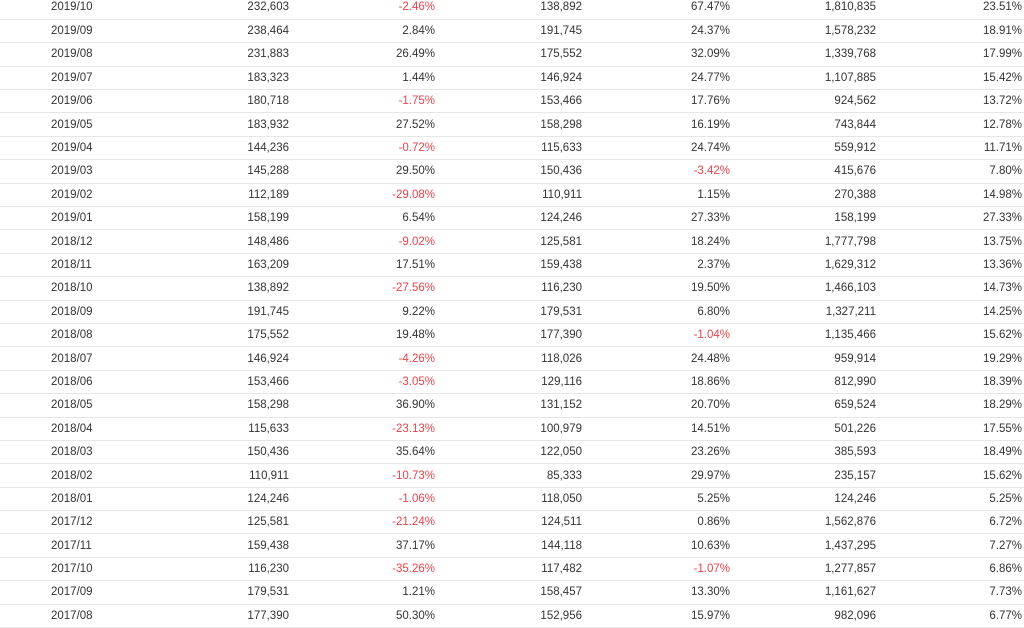 This screenshot has width=1024, height=628. What do you see at coordinates (364, 335) in the screenshot?
I see `change-pct-cell: 19.48%` at bounding box center [364, 335].